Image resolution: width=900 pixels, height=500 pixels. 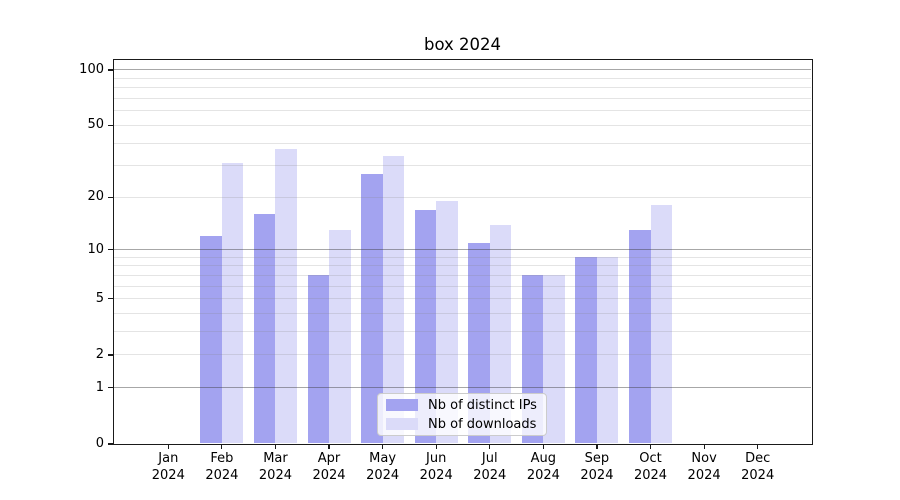 I want to click on x-tick-label: Oct 2024, so click(x=651, y=467).